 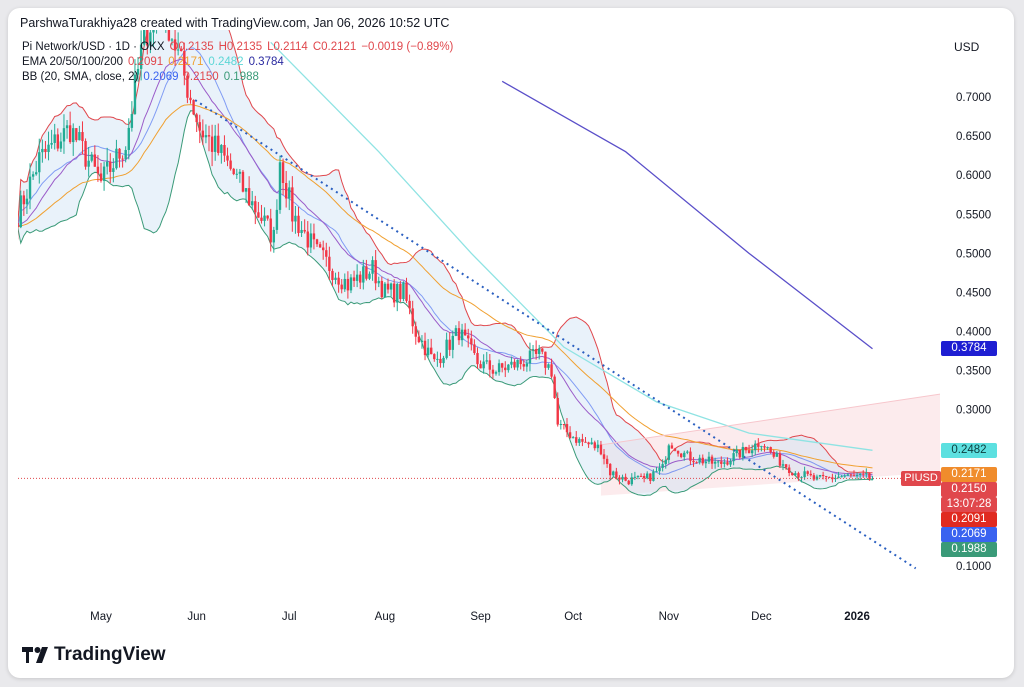 What do you see at coordinates (191, 47) in the screenshot?
I see `open-value: O0.2135` at bounding box center [191, 47].